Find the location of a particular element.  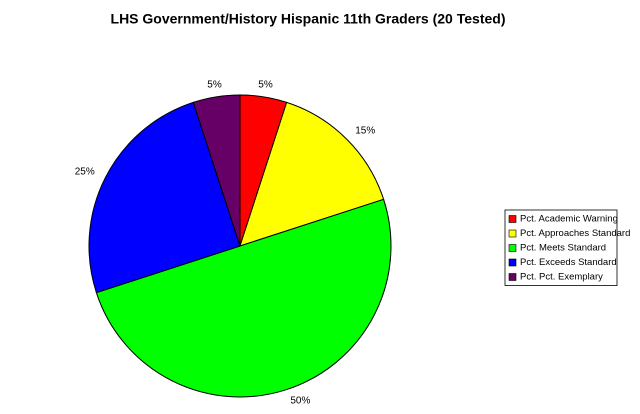

legend-label: Pct. Approaches Standard is located at coordinates (575, 233).